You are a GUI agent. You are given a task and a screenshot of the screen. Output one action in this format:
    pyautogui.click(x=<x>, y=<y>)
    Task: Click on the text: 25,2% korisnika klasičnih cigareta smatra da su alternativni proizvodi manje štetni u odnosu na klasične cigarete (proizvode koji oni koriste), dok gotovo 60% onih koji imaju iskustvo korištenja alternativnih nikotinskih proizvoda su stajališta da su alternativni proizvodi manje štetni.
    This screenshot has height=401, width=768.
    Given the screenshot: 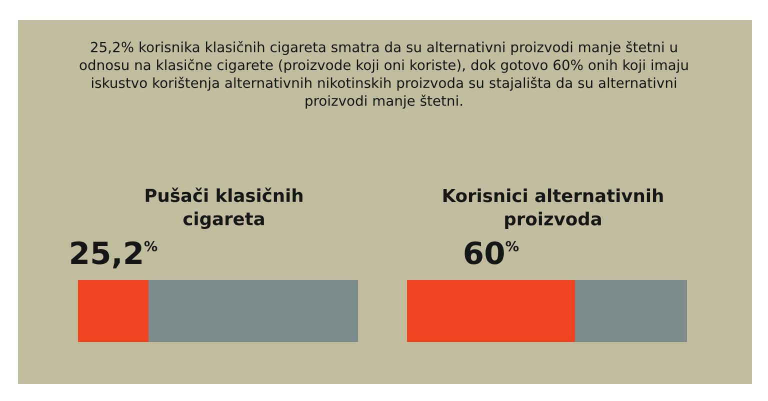 What is the action you would take?
    pyautogui.click(x=384, y=75)
    